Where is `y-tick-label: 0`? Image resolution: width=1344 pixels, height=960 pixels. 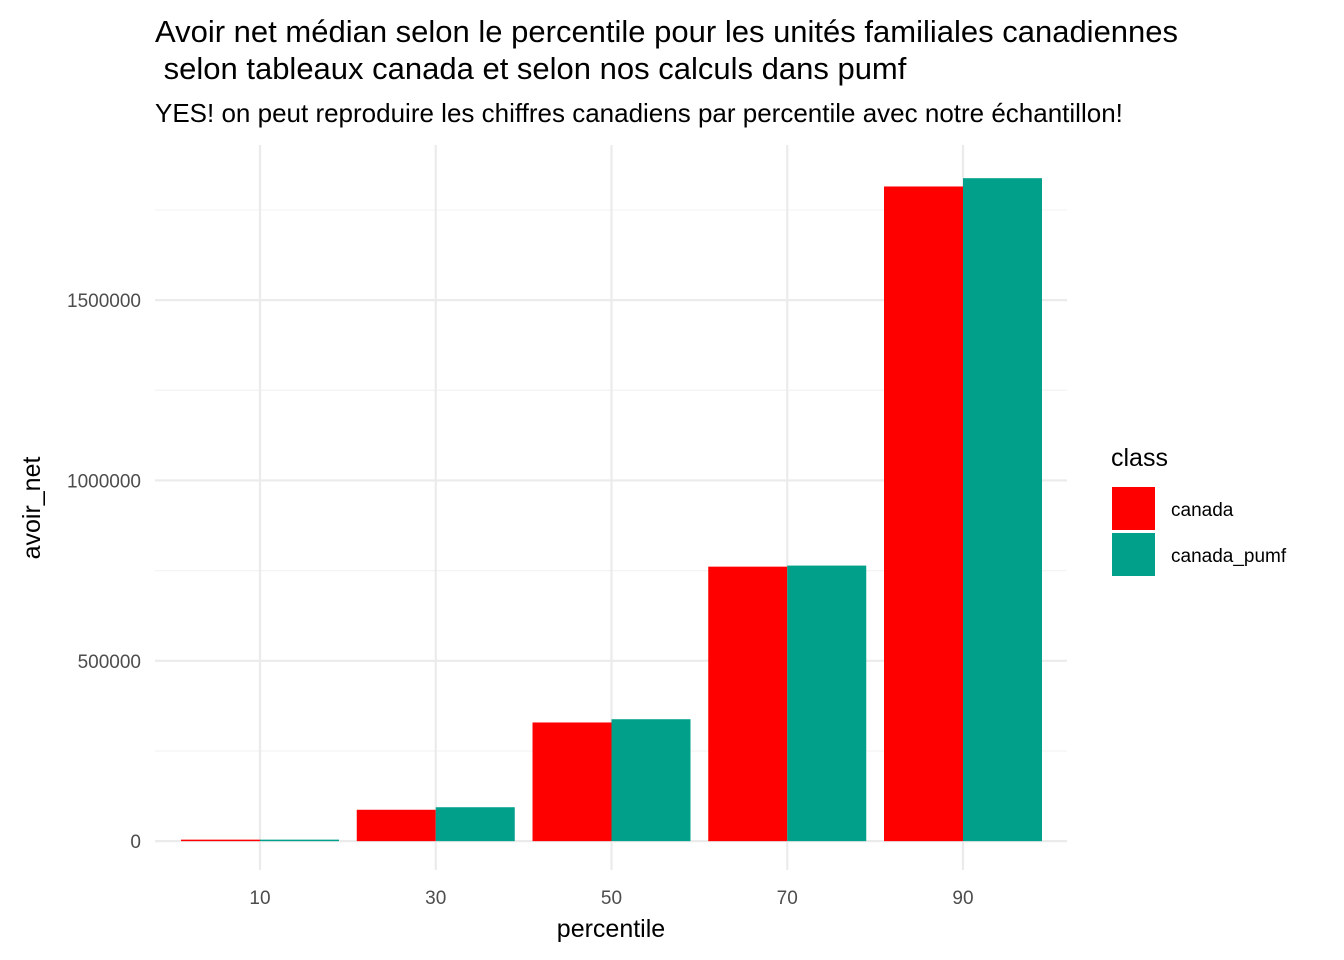
y-tick-label: 0 is located at coordinates (135, 842).